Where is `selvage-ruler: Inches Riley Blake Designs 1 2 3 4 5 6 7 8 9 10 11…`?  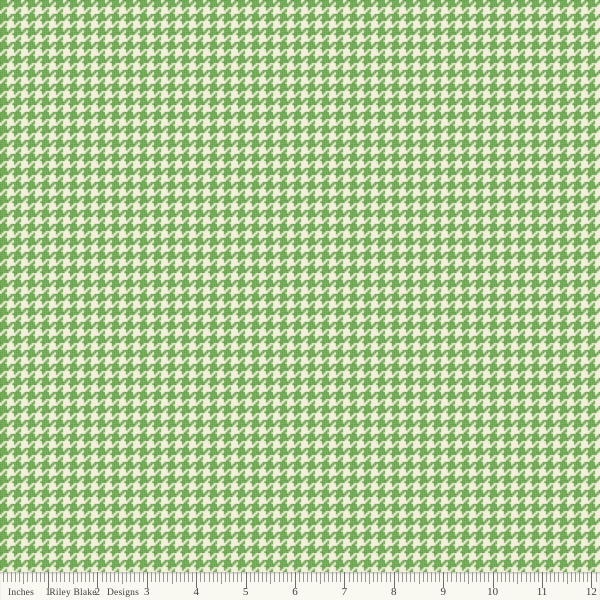
selvage-ruler: Inches Riley Blake Designs 1 2 3 4 5 6 7 8 9 10 11… is located at coordinates (300, 586).